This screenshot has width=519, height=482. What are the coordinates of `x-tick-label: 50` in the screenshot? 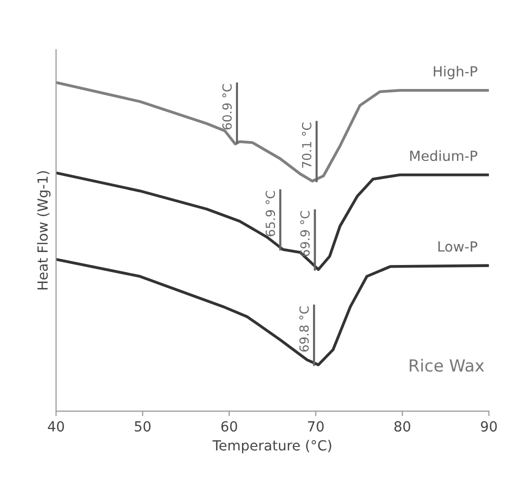 It's located at (142, 426).